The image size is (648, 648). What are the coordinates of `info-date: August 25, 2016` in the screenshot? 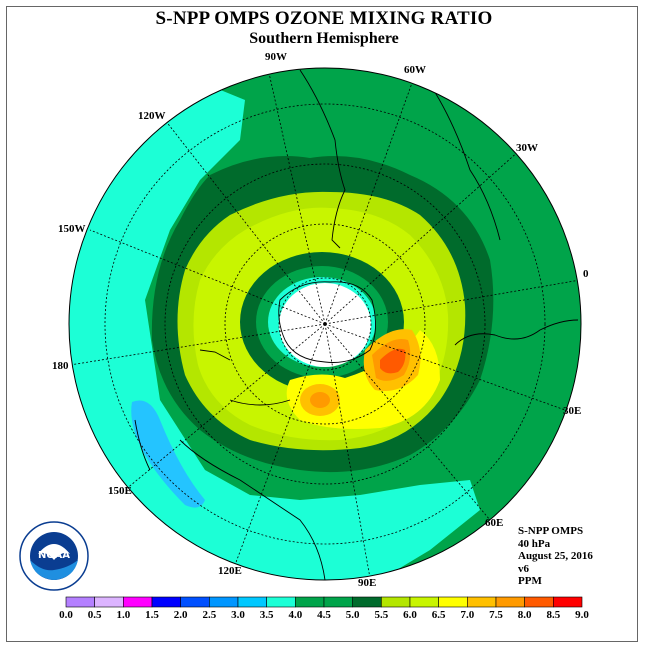 It's located at (555, 556).